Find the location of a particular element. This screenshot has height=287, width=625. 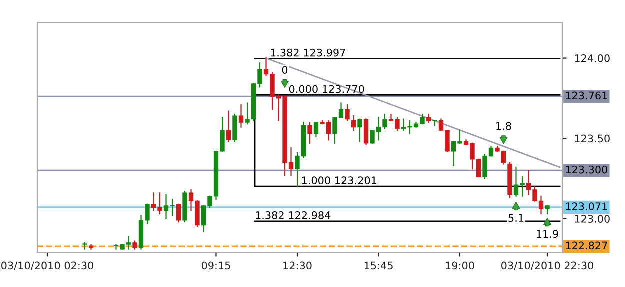

ref-line-label: 123.071 is located at coordinates (587, 206).